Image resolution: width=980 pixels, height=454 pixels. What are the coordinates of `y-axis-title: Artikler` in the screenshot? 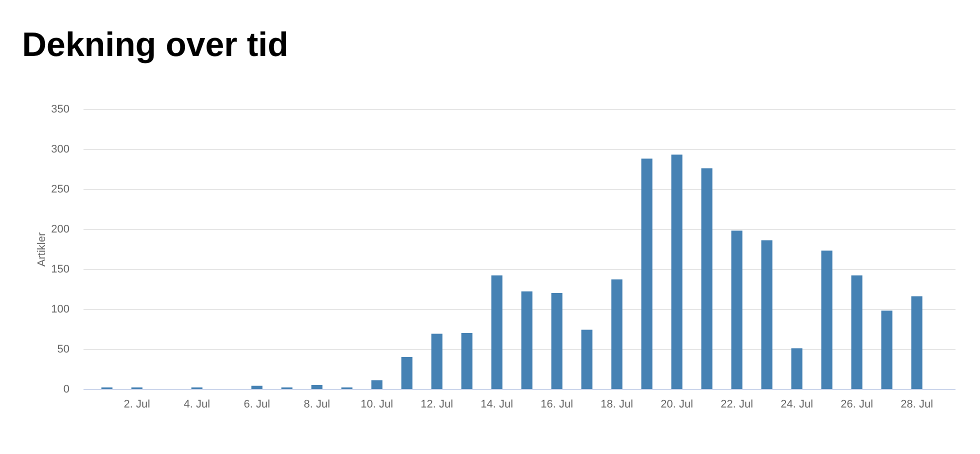 It's located at (42, 249).